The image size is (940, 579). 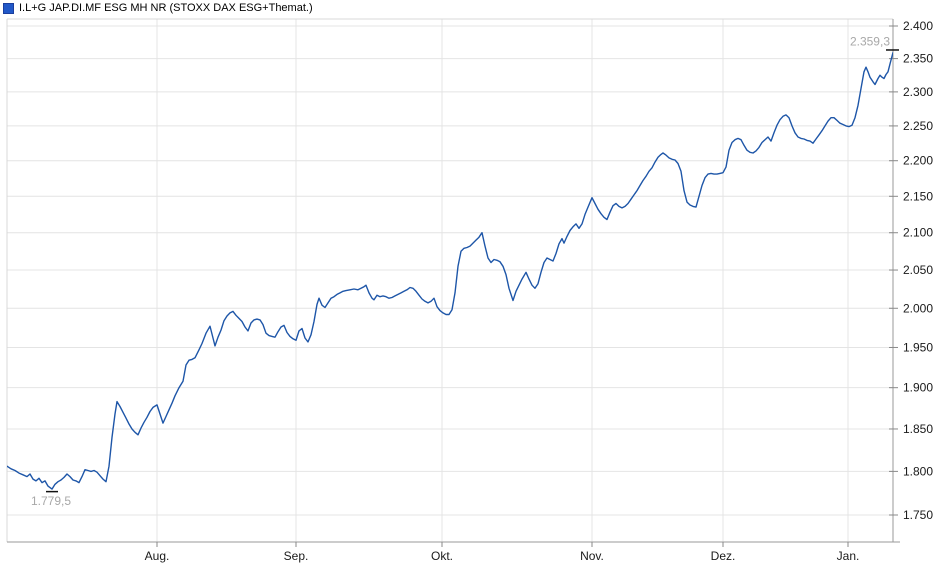 What do you see at coordinates (918, 92) in the screenshot?
I see `y-tick-label: 2.300` at bounding box center [918, 92].